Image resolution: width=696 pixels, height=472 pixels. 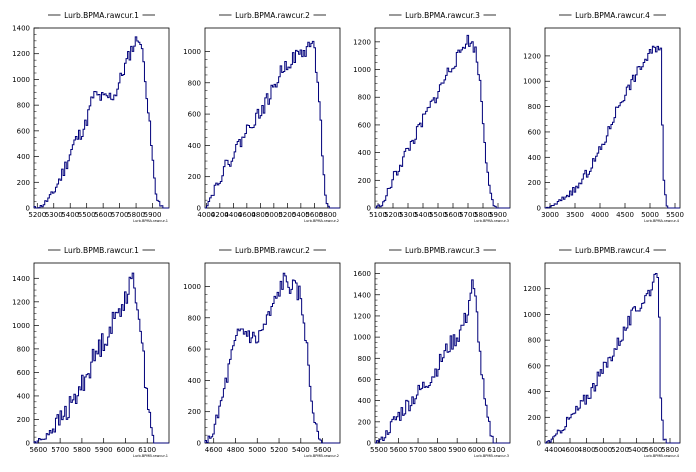 What do you see at coordinates (550, 215) in the screenshot?
I see `x-tick-label: 3000` at bounding box center [550, 215].